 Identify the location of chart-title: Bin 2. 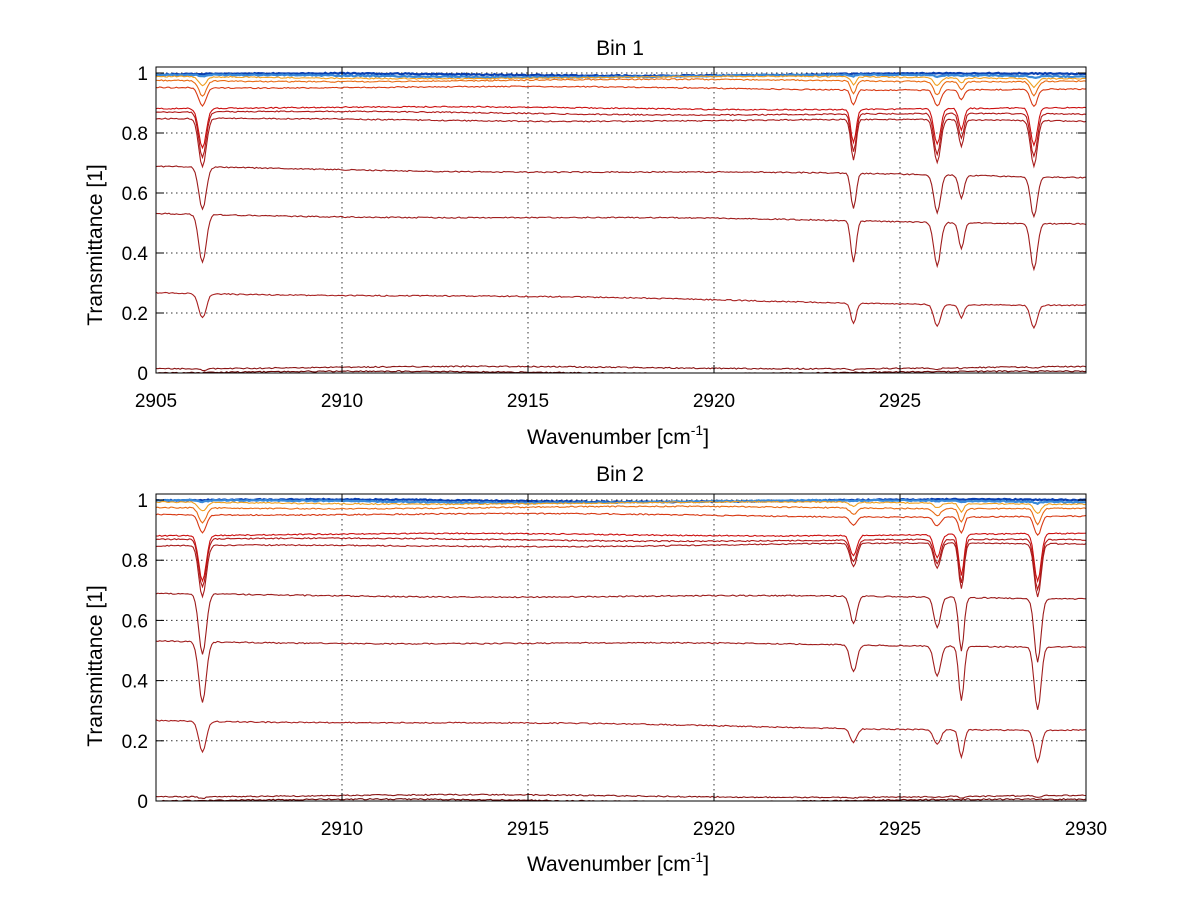
(620, 474).